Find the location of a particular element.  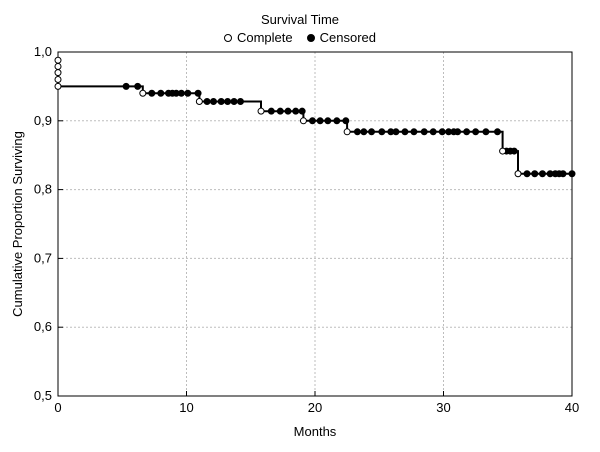

legend-item-complete: Complete is located at coordinates (258, 37).